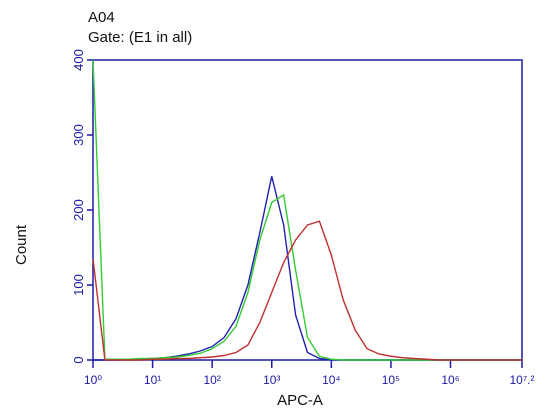 This screenshot has height=411, width=547. I want to click on x-tick-label: 10⁷.², so click(521, 380).